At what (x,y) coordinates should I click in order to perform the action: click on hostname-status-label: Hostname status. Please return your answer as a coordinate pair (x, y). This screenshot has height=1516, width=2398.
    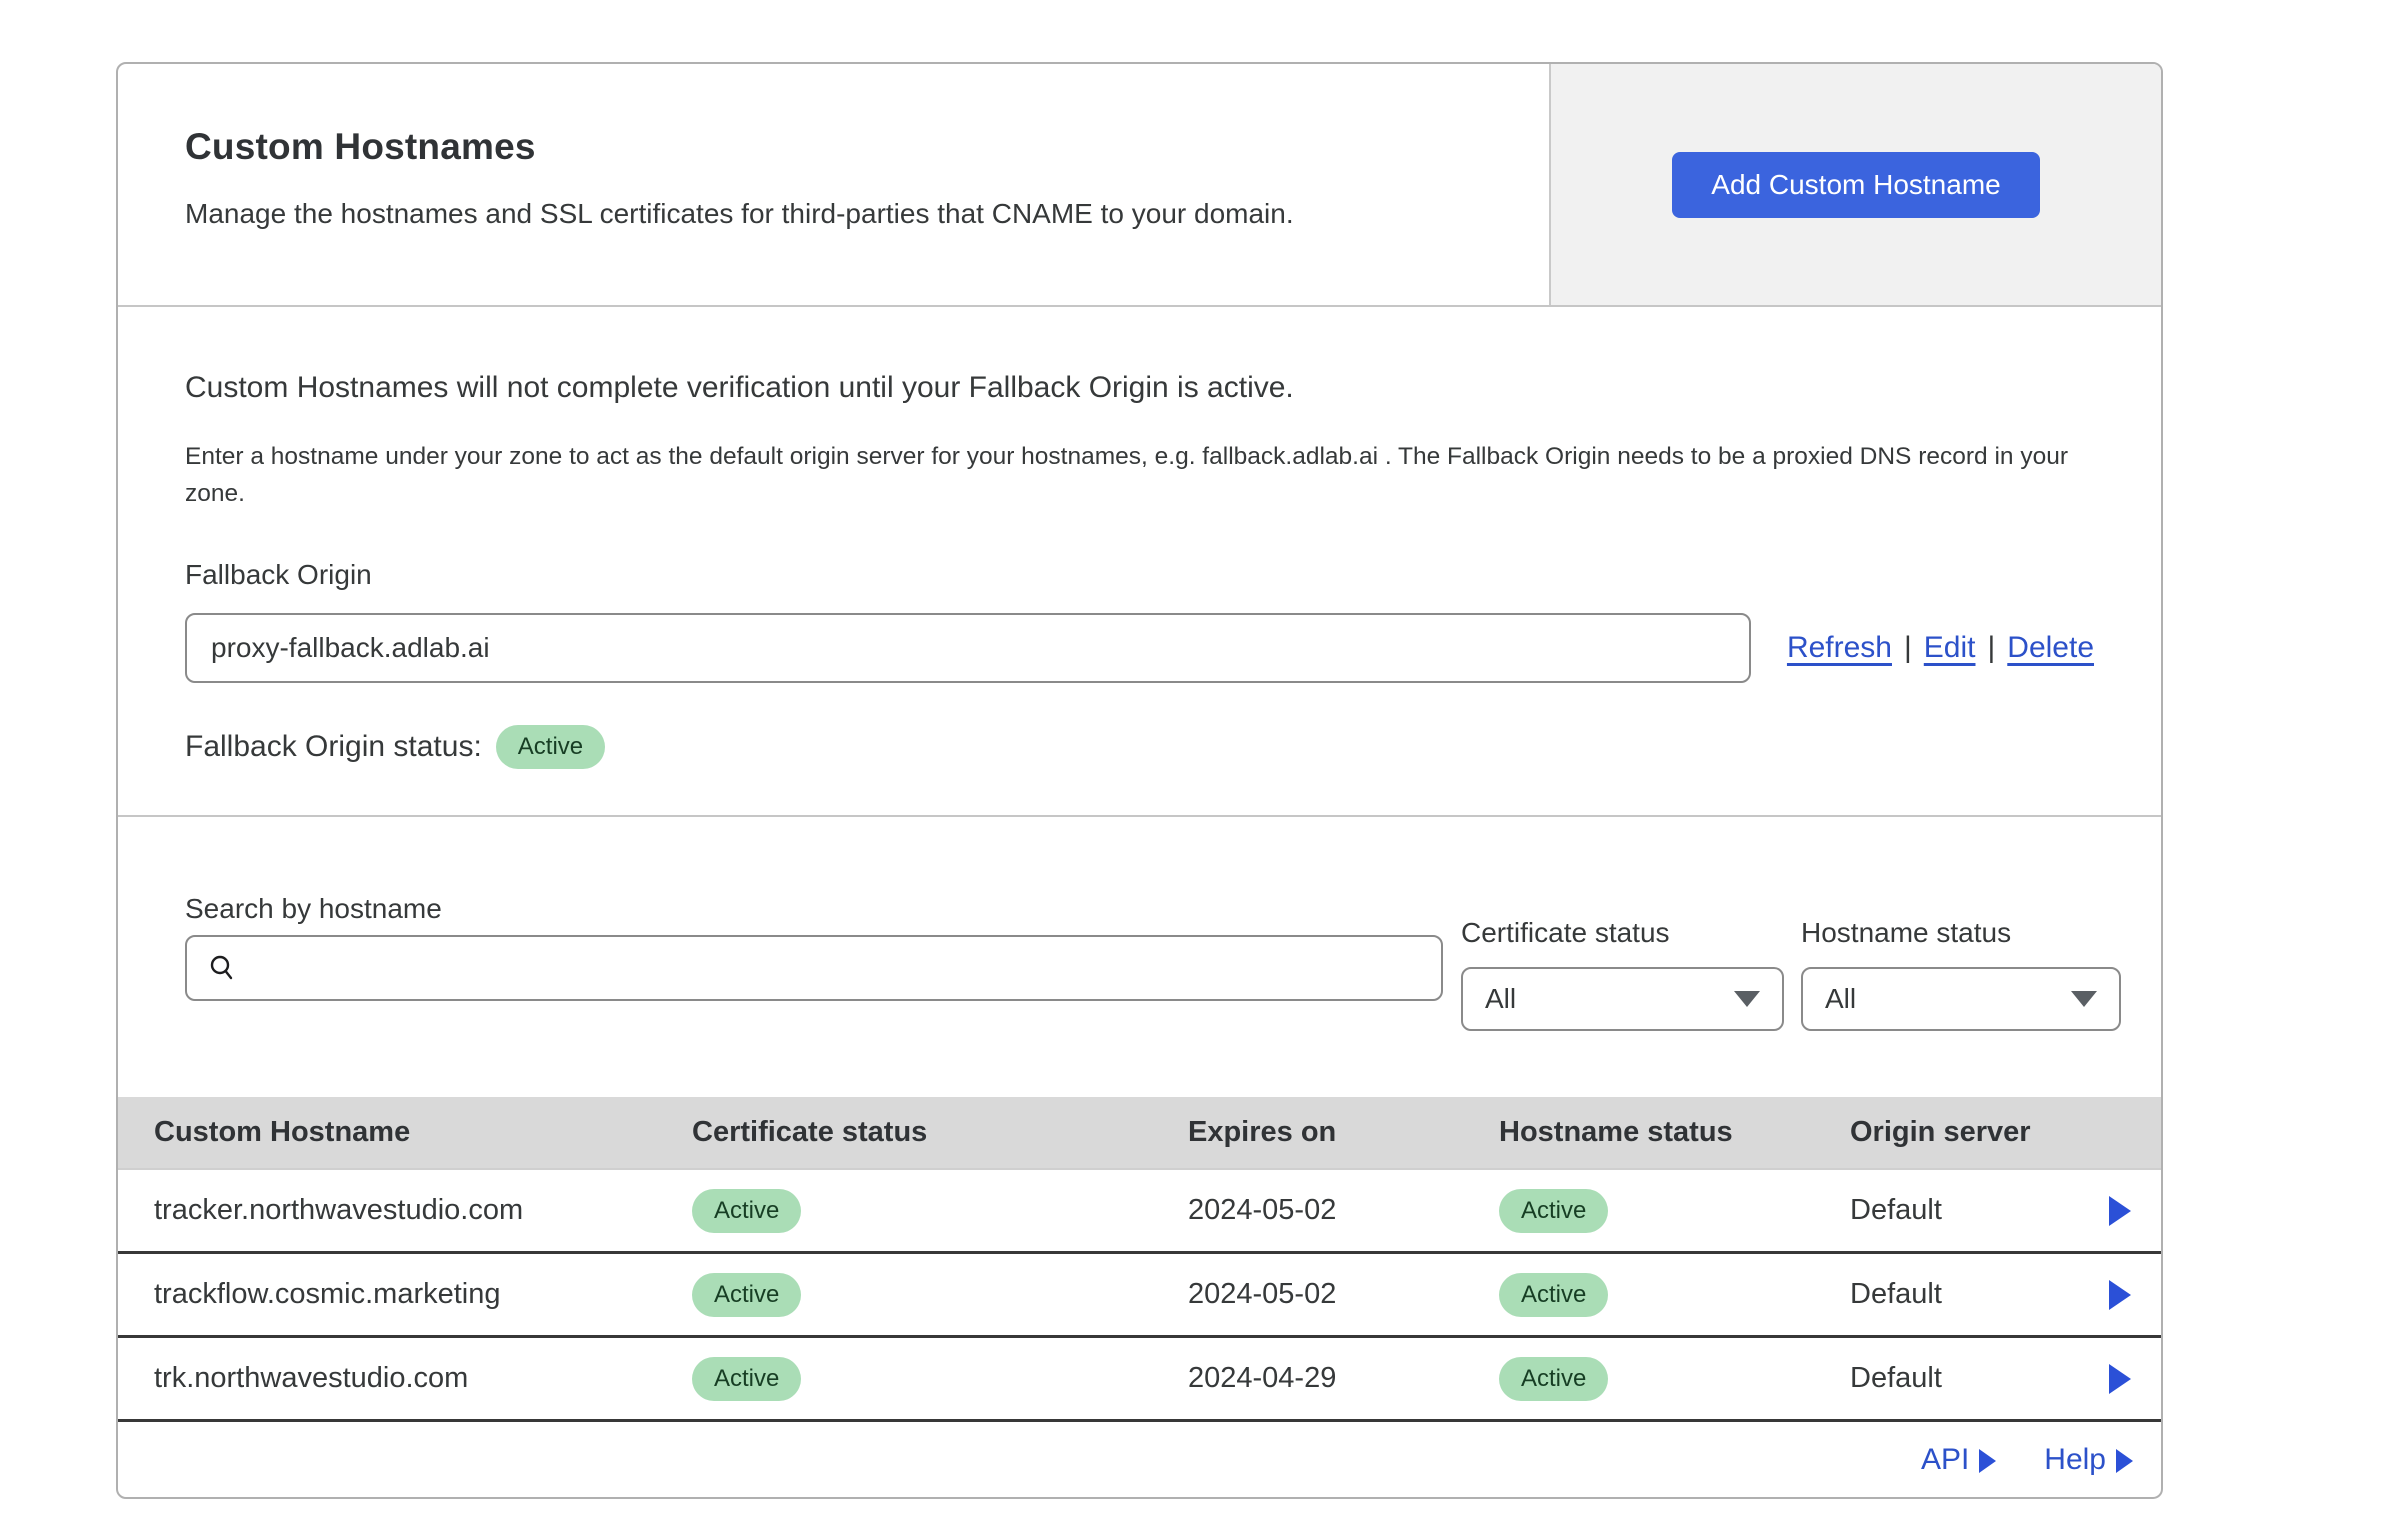
    Looking at the image, I should click on (1906, 932).